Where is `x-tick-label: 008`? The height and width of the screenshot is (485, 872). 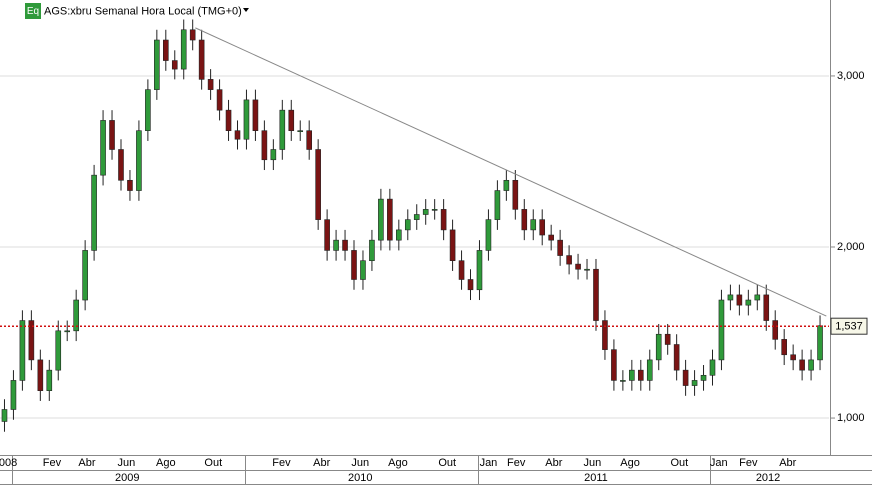 x-tick-label: 008 is located at coordinates (8, 463).